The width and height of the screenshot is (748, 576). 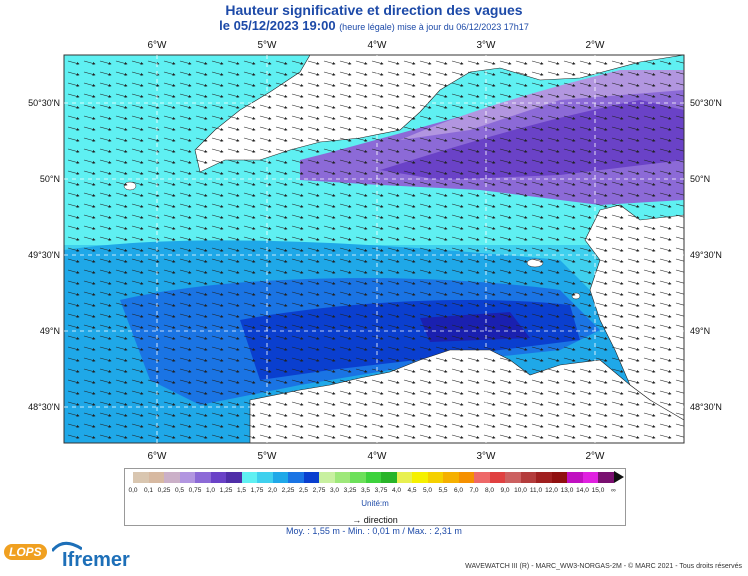 What do you see at coordinates (596, 456) in the screenshot?
I see `longitude-label: 2°W` at bounding box center [596, 456].